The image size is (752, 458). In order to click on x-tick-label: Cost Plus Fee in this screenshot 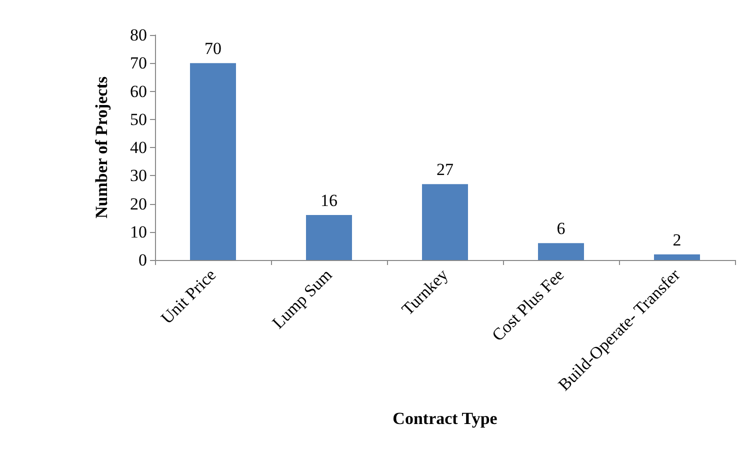, I will do `click(528, 305)`.